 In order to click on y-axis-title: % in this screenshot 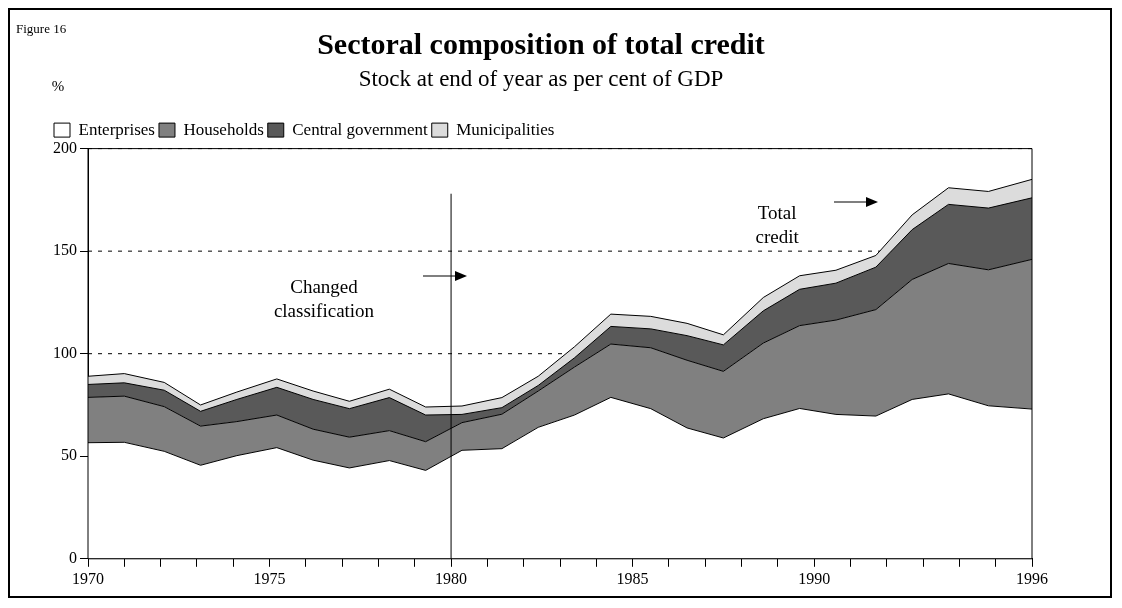, I will do `click(58, 85)`.